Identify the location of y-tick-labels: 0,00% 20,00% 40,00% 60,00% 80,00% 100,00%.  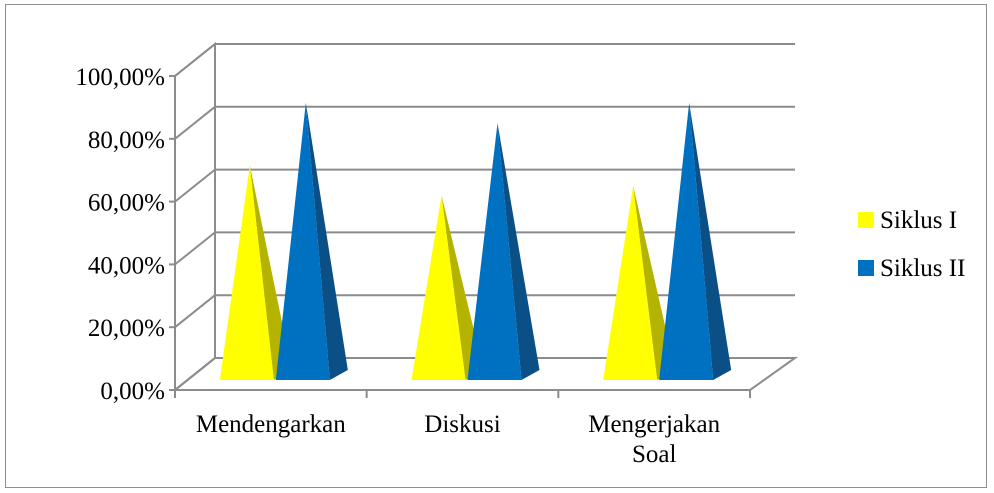
(120, 234).